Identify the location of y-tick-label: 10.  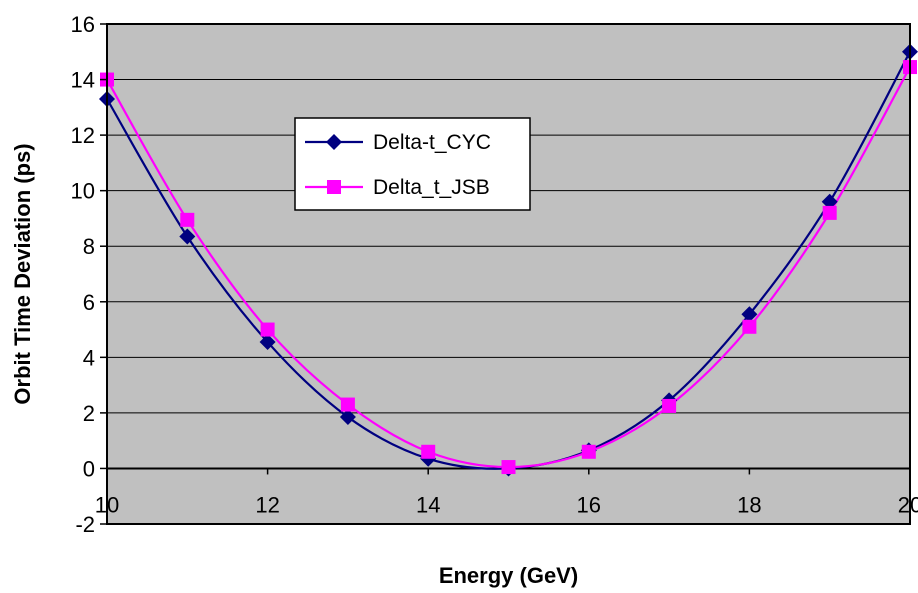
(83, 191).